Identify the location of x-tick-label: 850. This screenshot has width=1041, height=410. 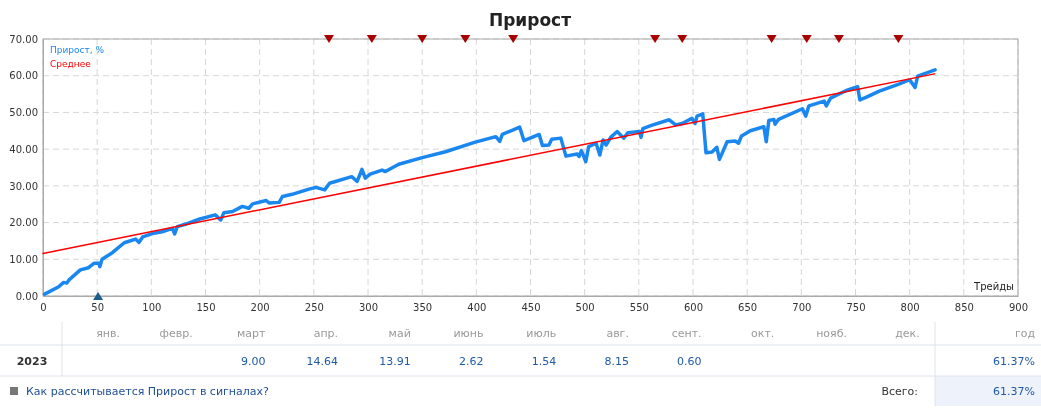
(964, 308).